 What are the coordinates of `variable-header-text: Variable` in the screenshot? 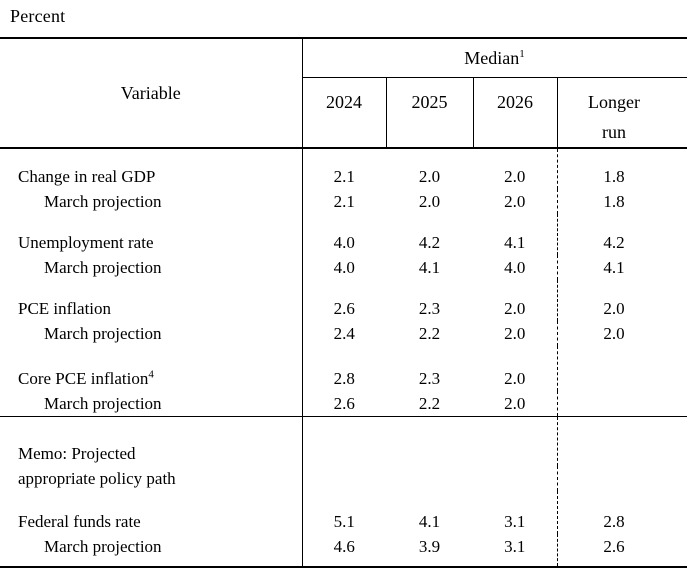 It's located at (150, 92).